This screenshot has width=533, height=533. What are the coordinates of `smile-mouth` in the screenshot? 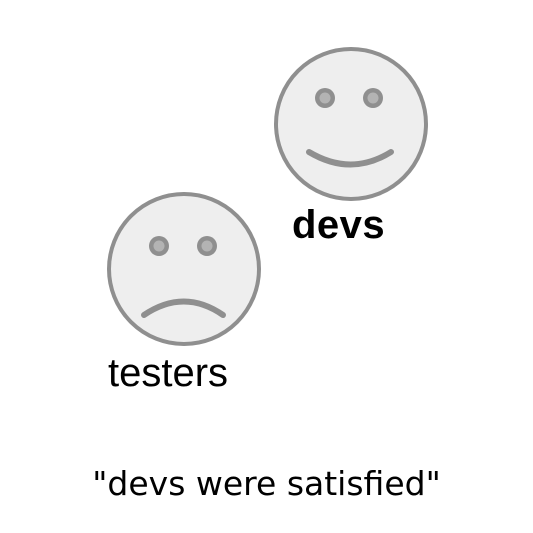 It's located at (350, 158).